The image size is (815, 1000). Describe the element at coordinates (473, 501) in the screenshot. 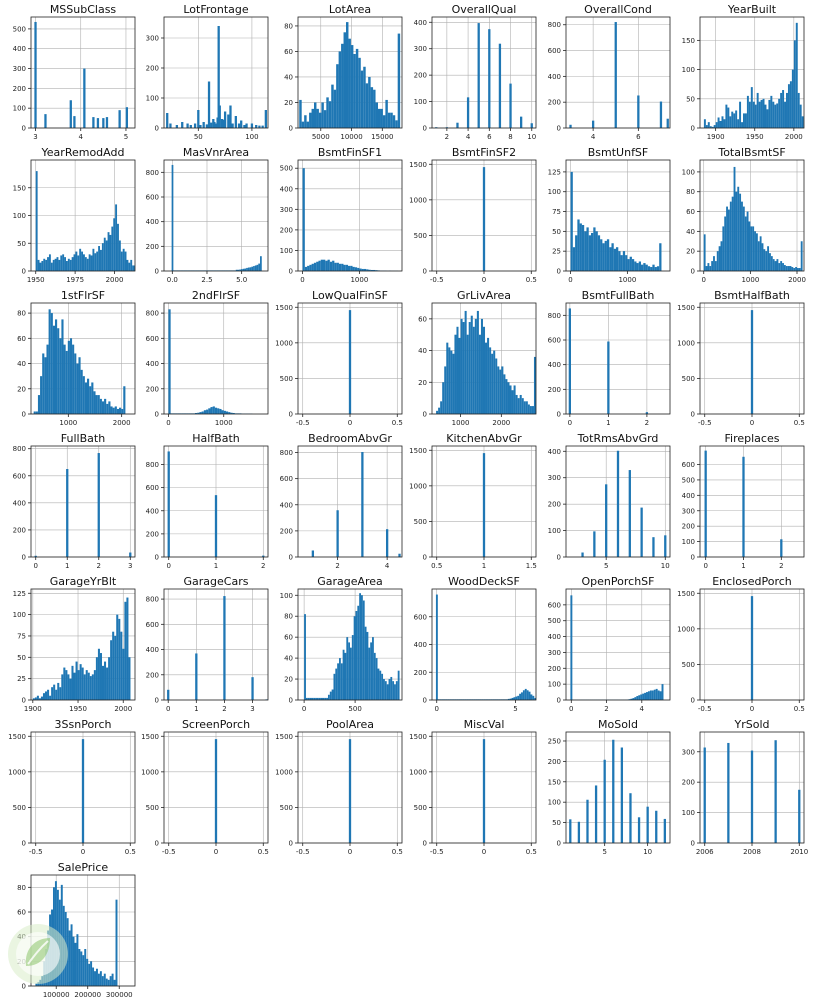

I see `subplot-kitchenabvgr: KitchenAbvGr 0.5 1 1.5 0 500 1000 1500` at that location.